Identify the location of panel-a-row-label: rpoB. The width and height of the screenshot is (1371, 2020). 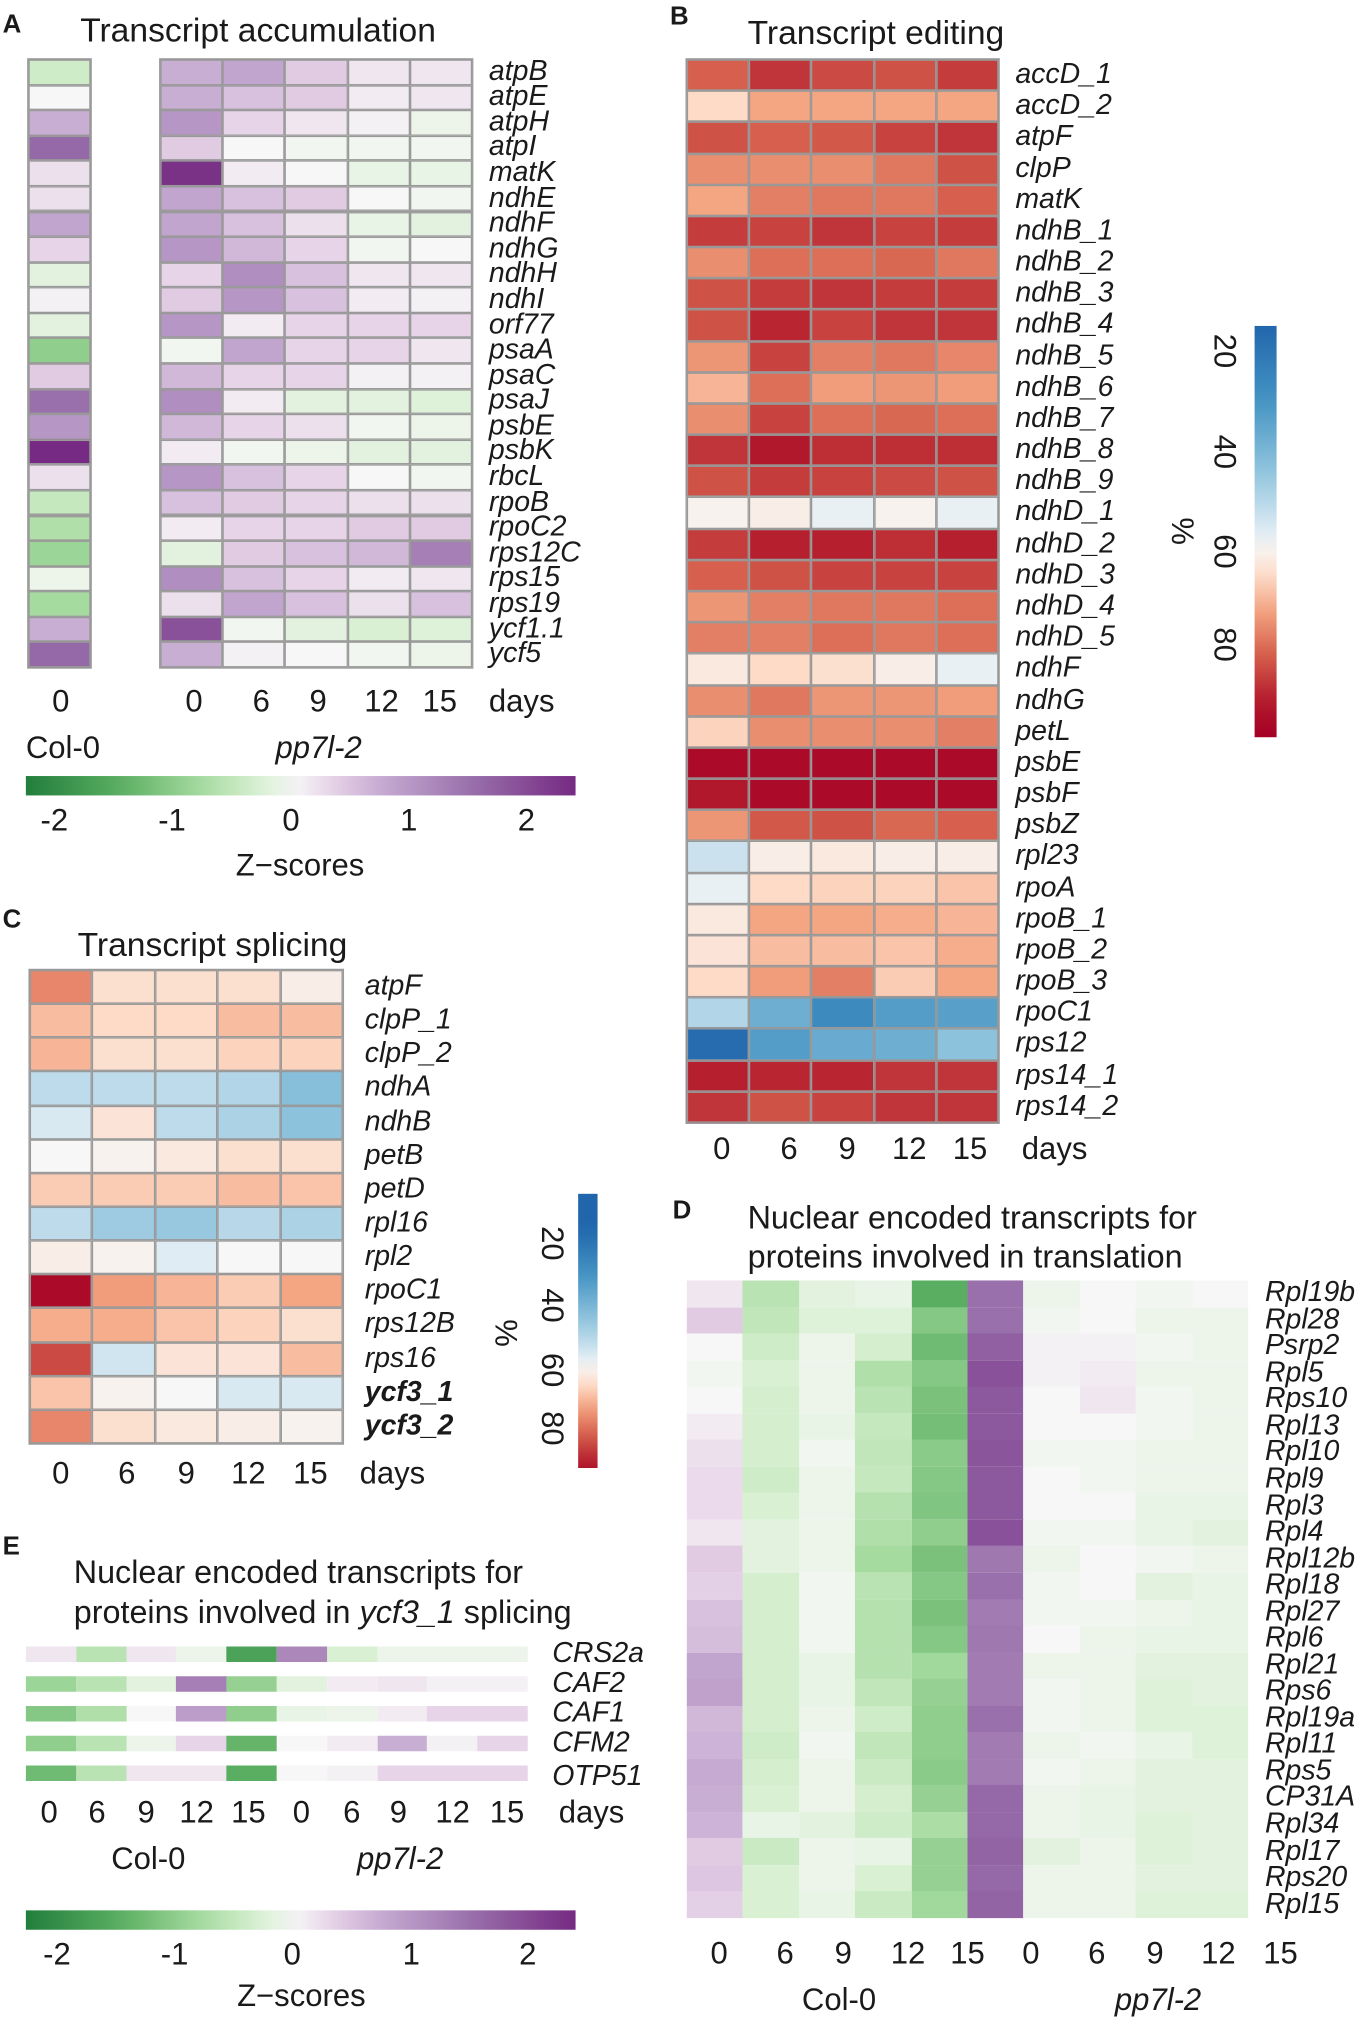
(519, 500).